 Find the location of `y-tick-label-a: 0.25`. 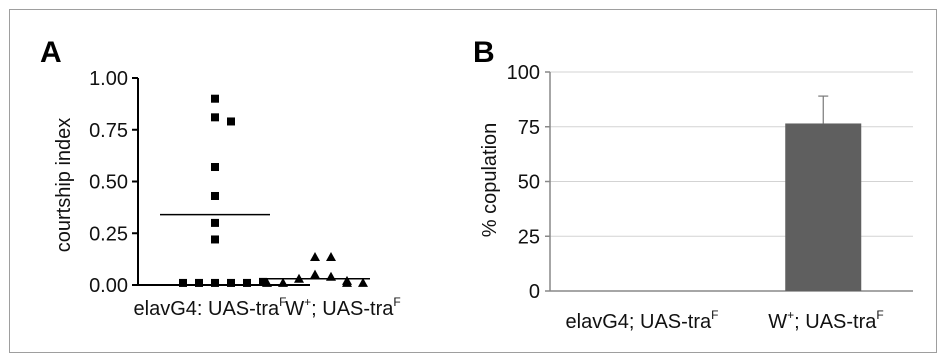

y-tick-label-a: 0.25 is located at coordinates (108, 234).